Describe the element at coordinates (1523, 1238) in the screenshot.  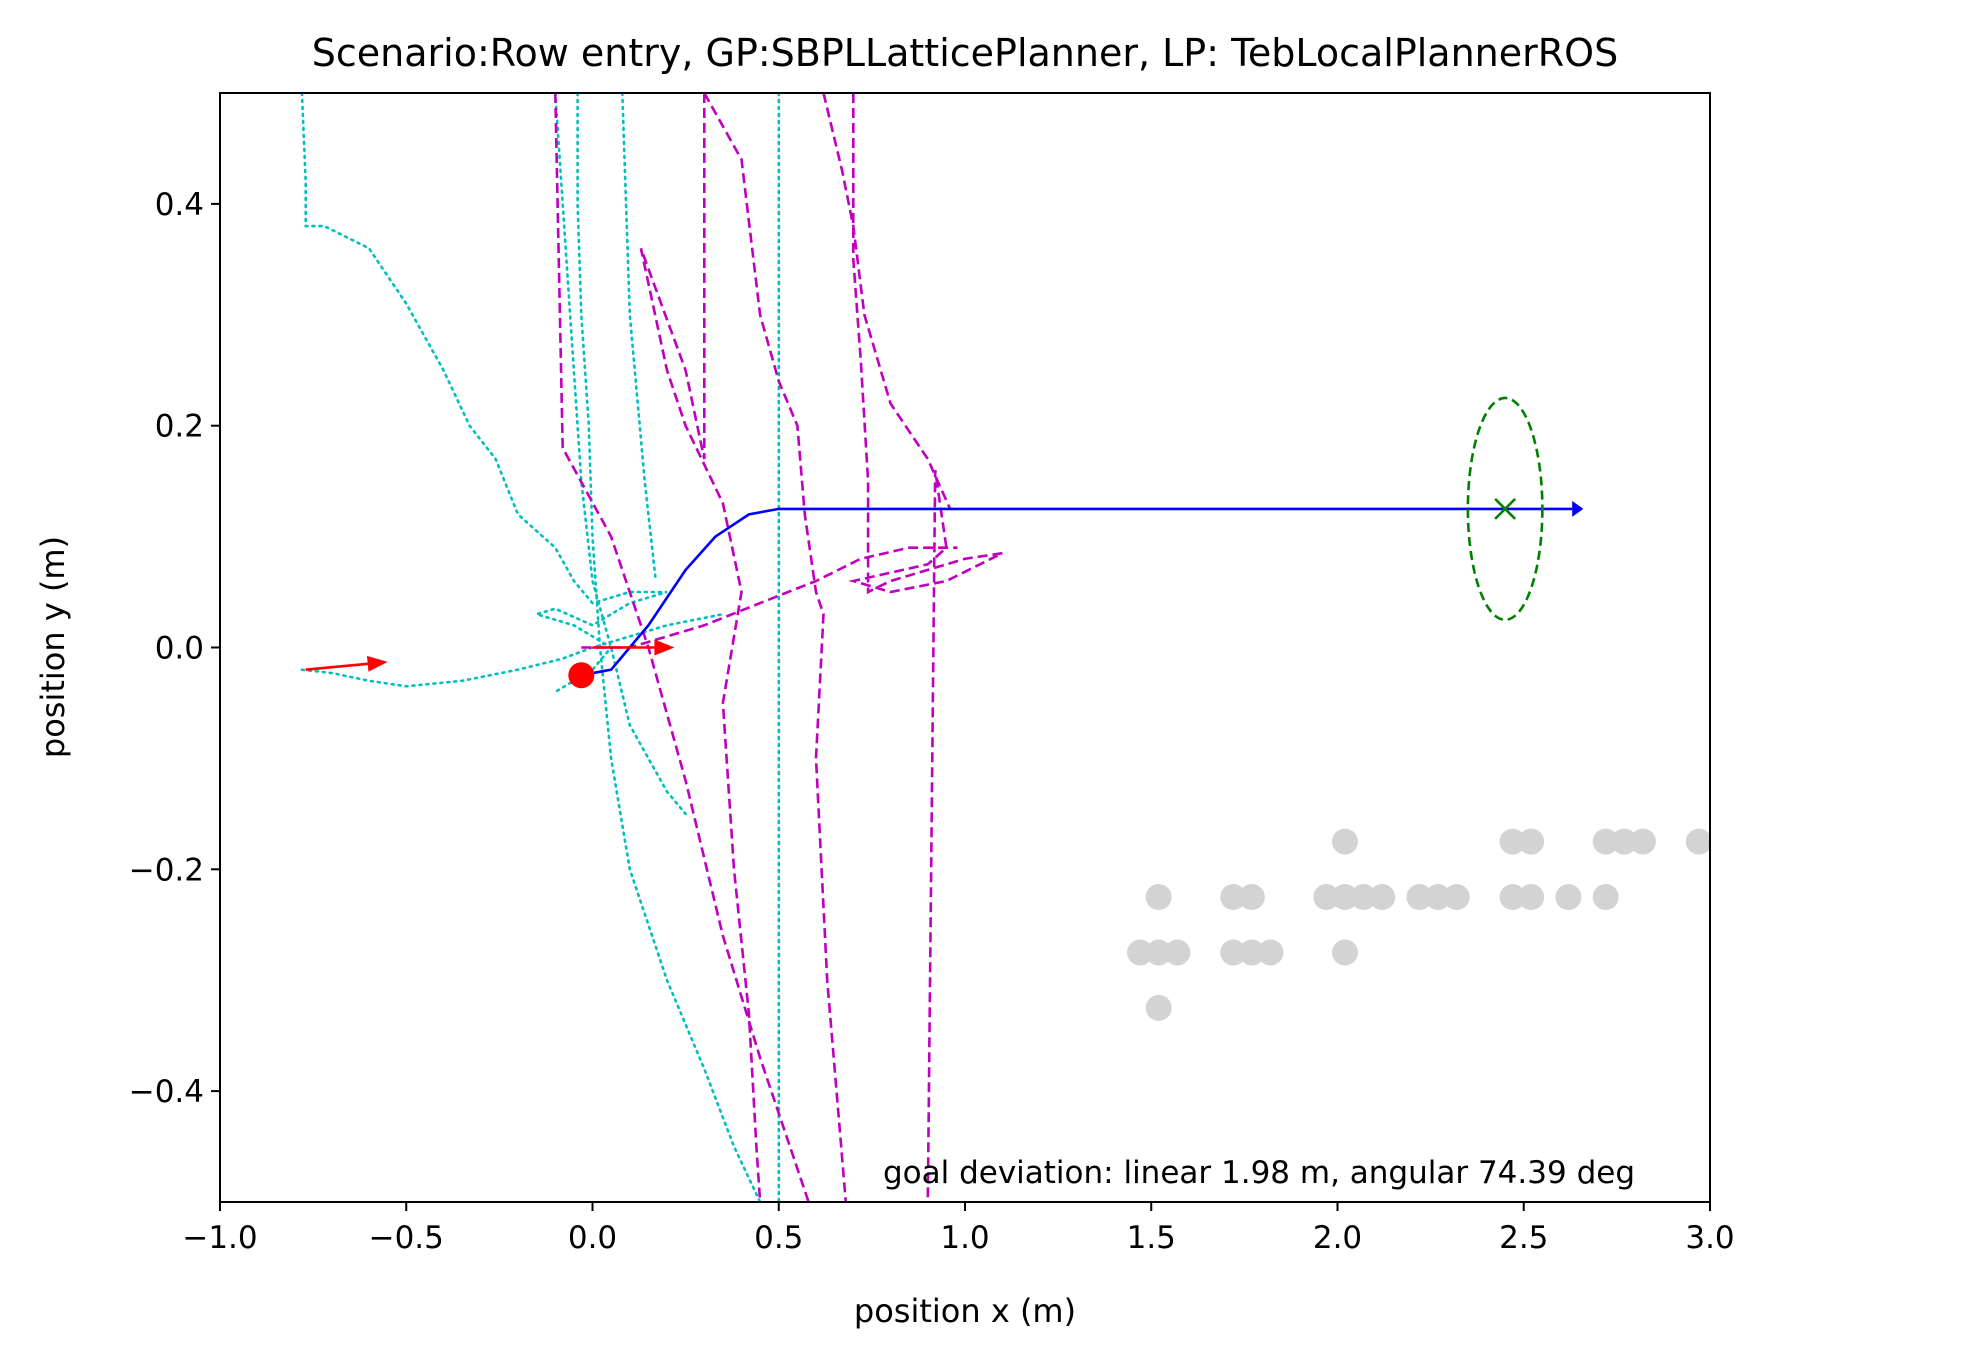
I see `x-tick-label: 2.5` at that location.